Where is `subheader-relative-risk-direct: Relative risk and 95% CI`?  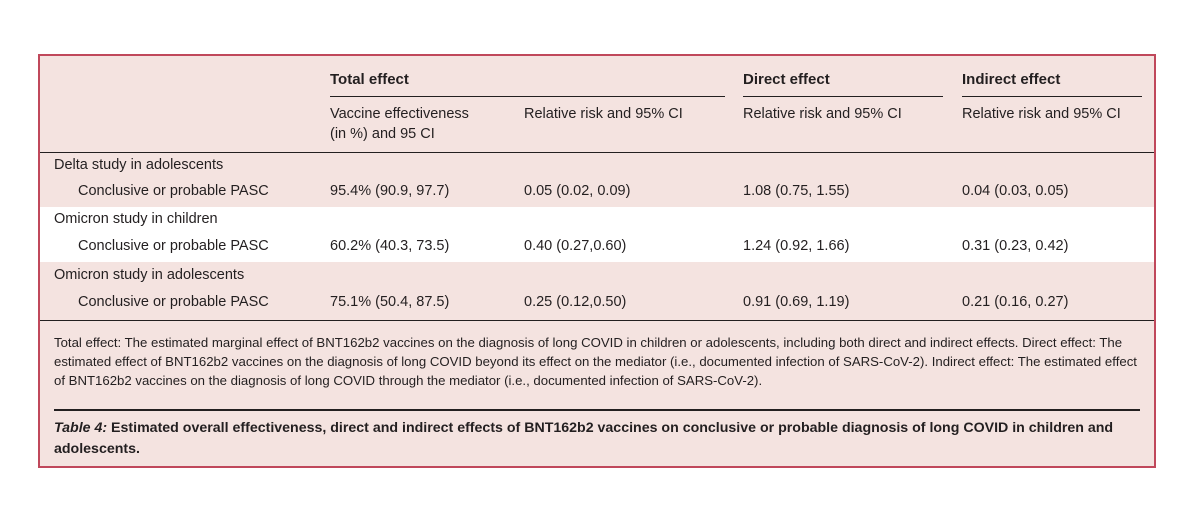
subheader-relative-risk-direct: Relative risk and 95% CI is located at coordinates (822, 114).